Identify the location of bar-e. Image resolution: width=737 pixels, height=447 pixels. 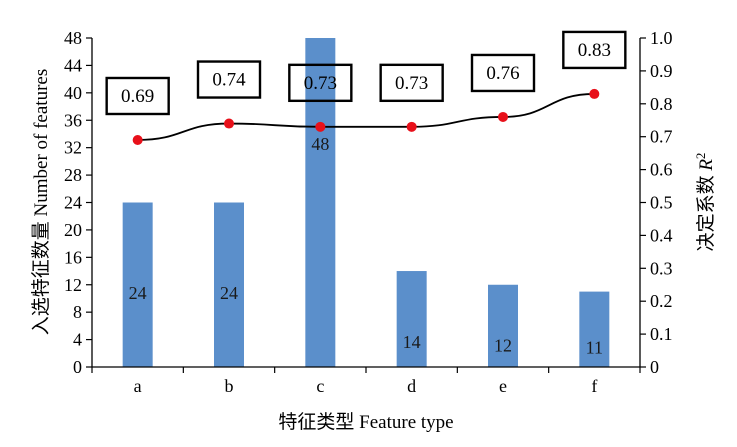
(503, 325).